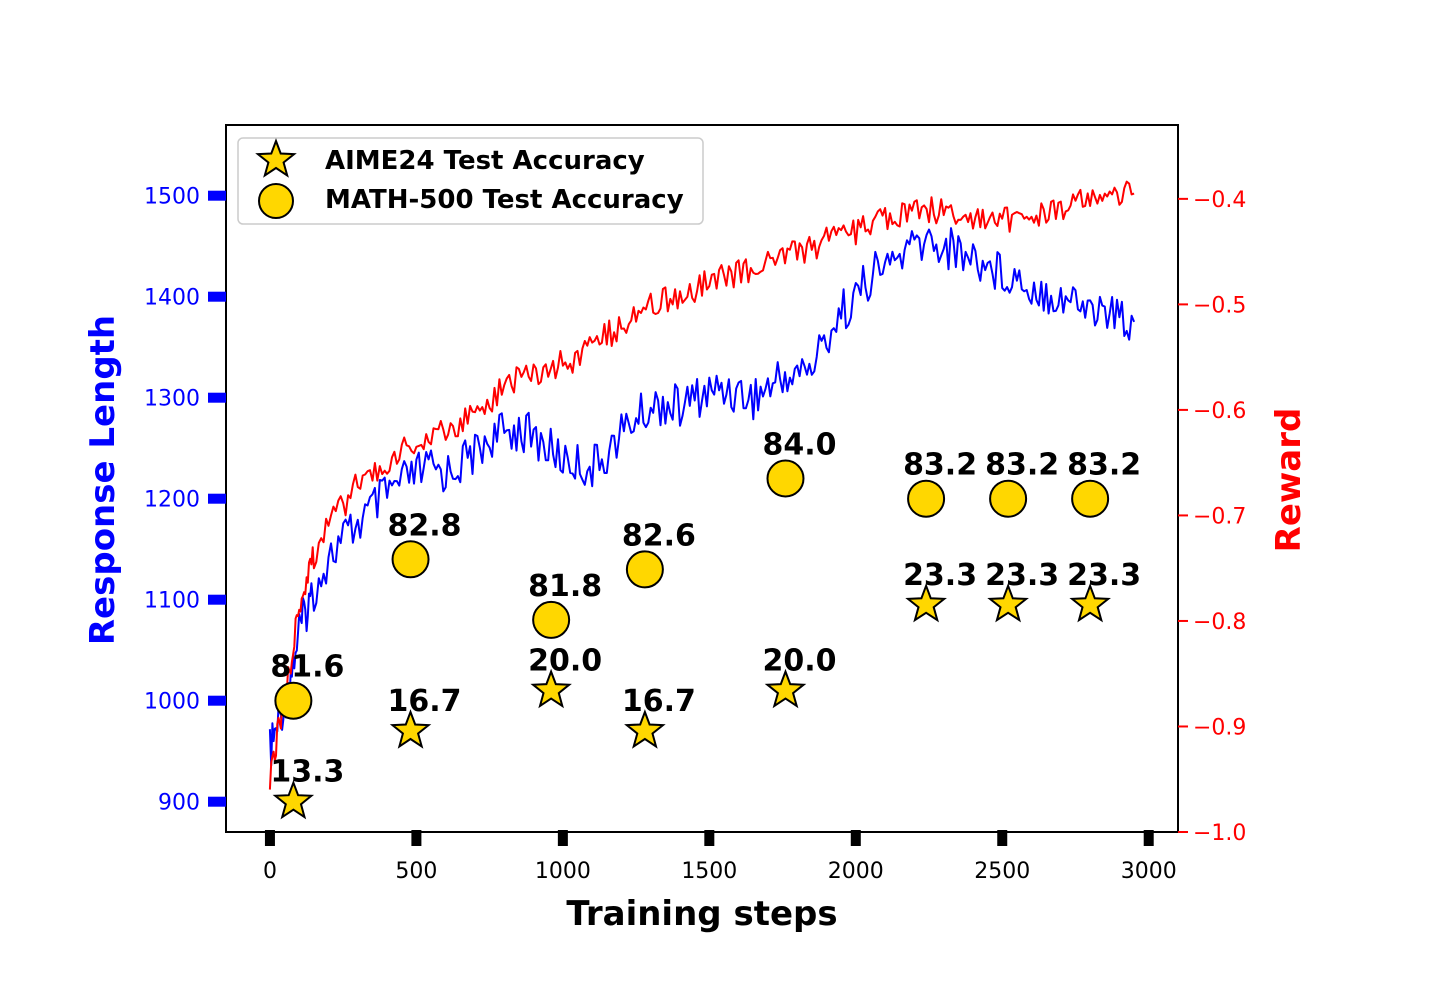 The image size is (1456, 985). I want to click on x-tick-label: 500, so click(416, 871).